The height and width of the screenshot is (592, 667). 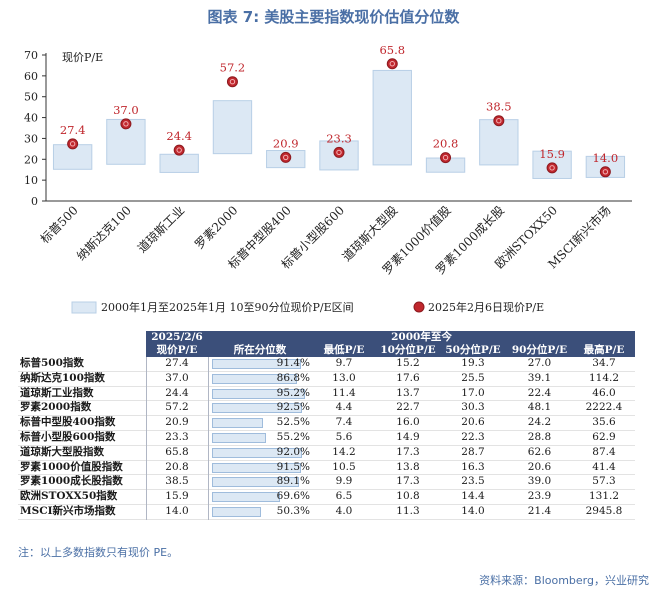 I want to click on row-current-pe: 24.4, so click(x=177, y=393).